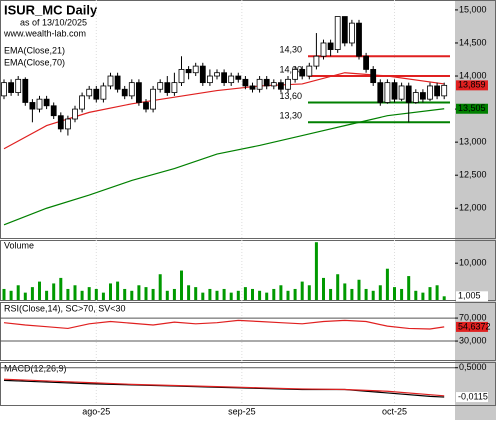  I want to click on y-tick-label: 12,500, so click(473, 175).